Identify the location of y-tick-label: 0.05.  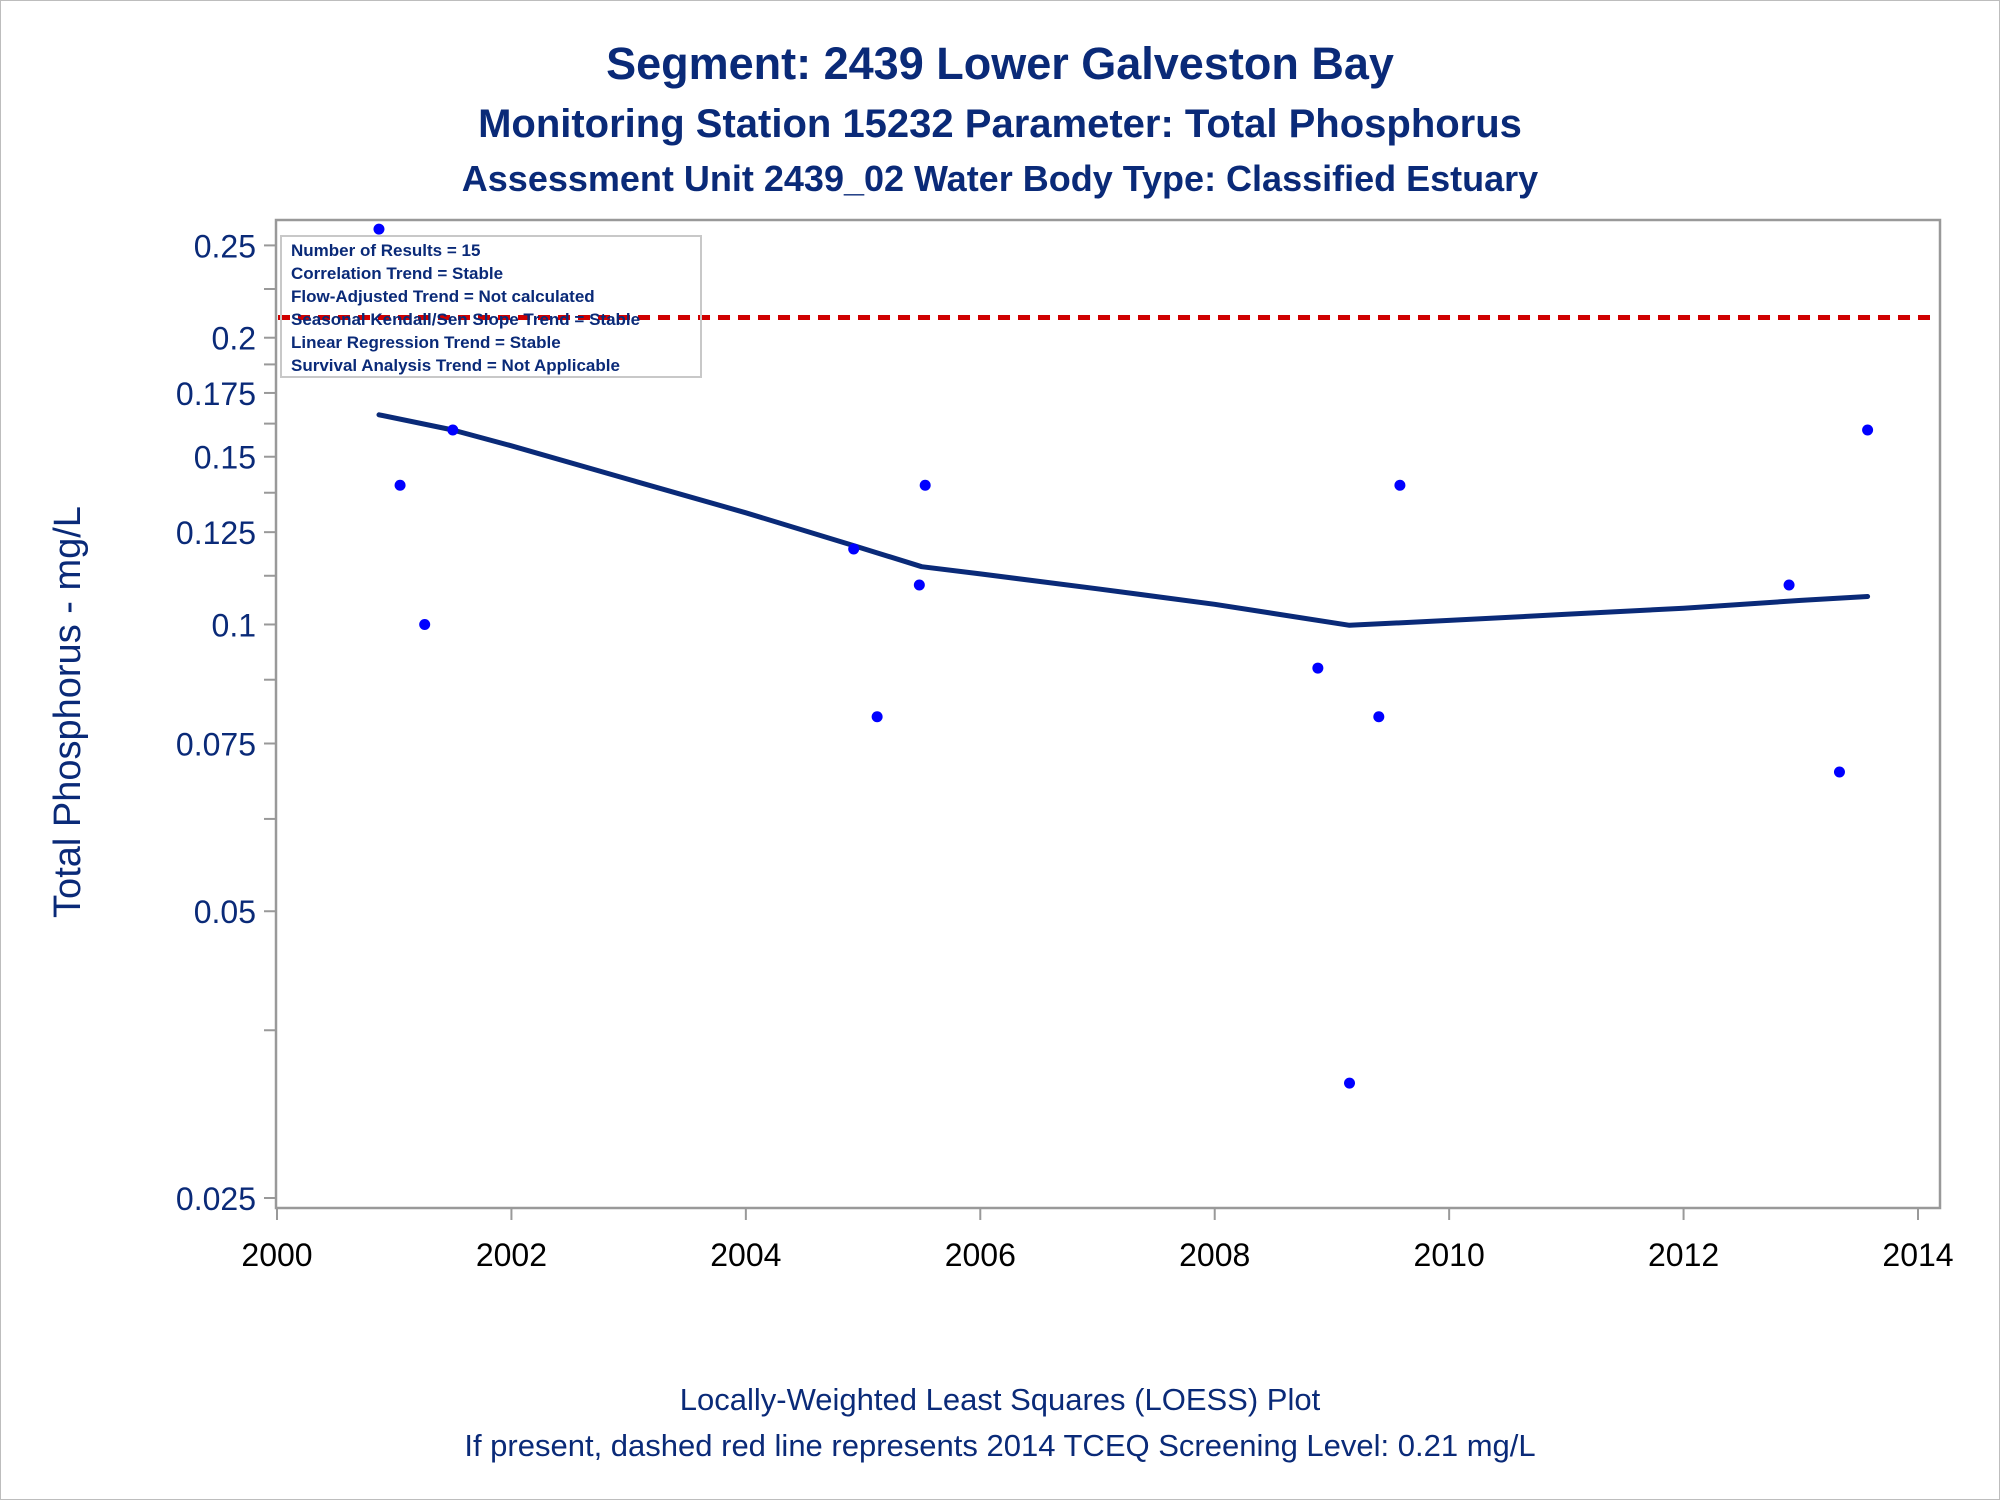
(225, 912).